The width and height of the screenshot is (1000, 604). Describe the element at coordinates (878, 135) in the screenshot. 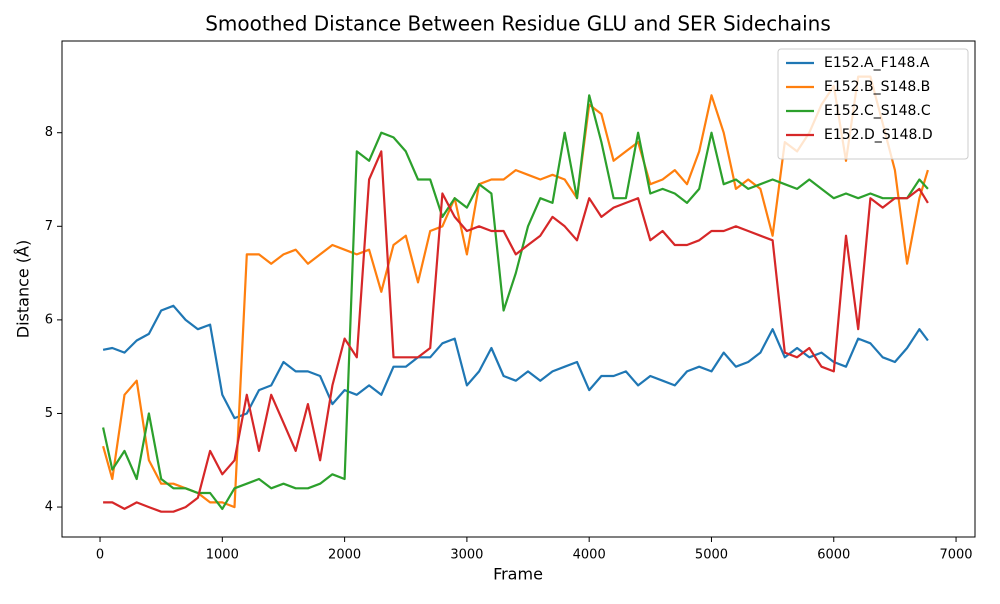

I see `legend-label: E152.D_S148.D` at that location.